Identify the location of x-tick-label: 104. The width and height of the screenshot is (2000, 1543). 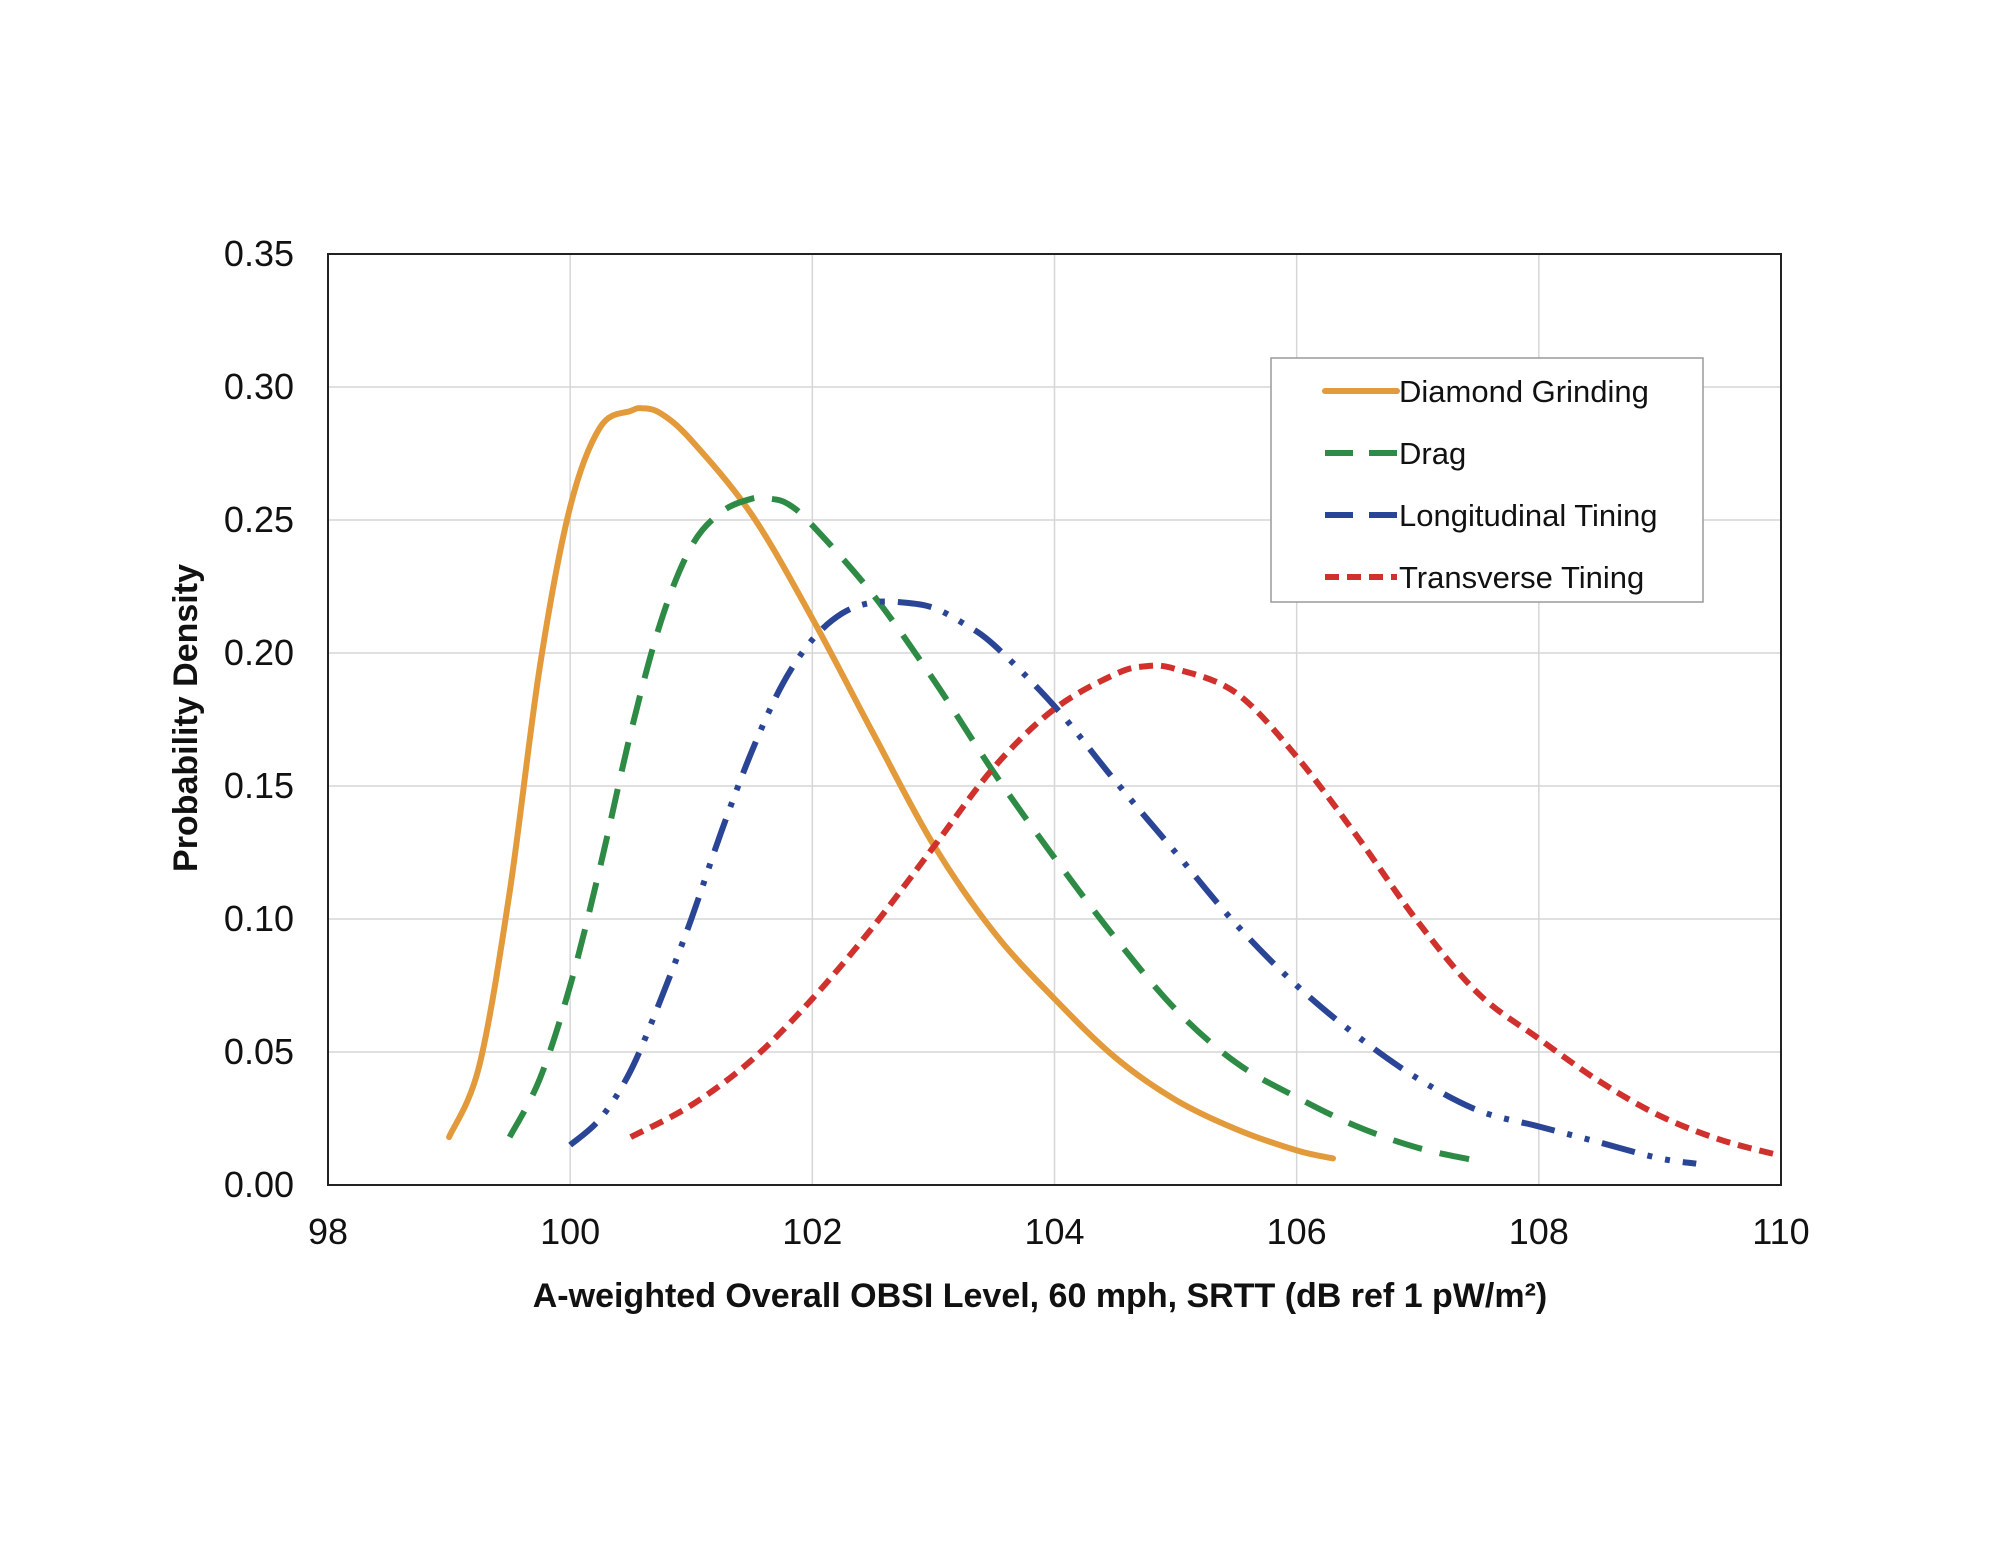
(1054, 1231).